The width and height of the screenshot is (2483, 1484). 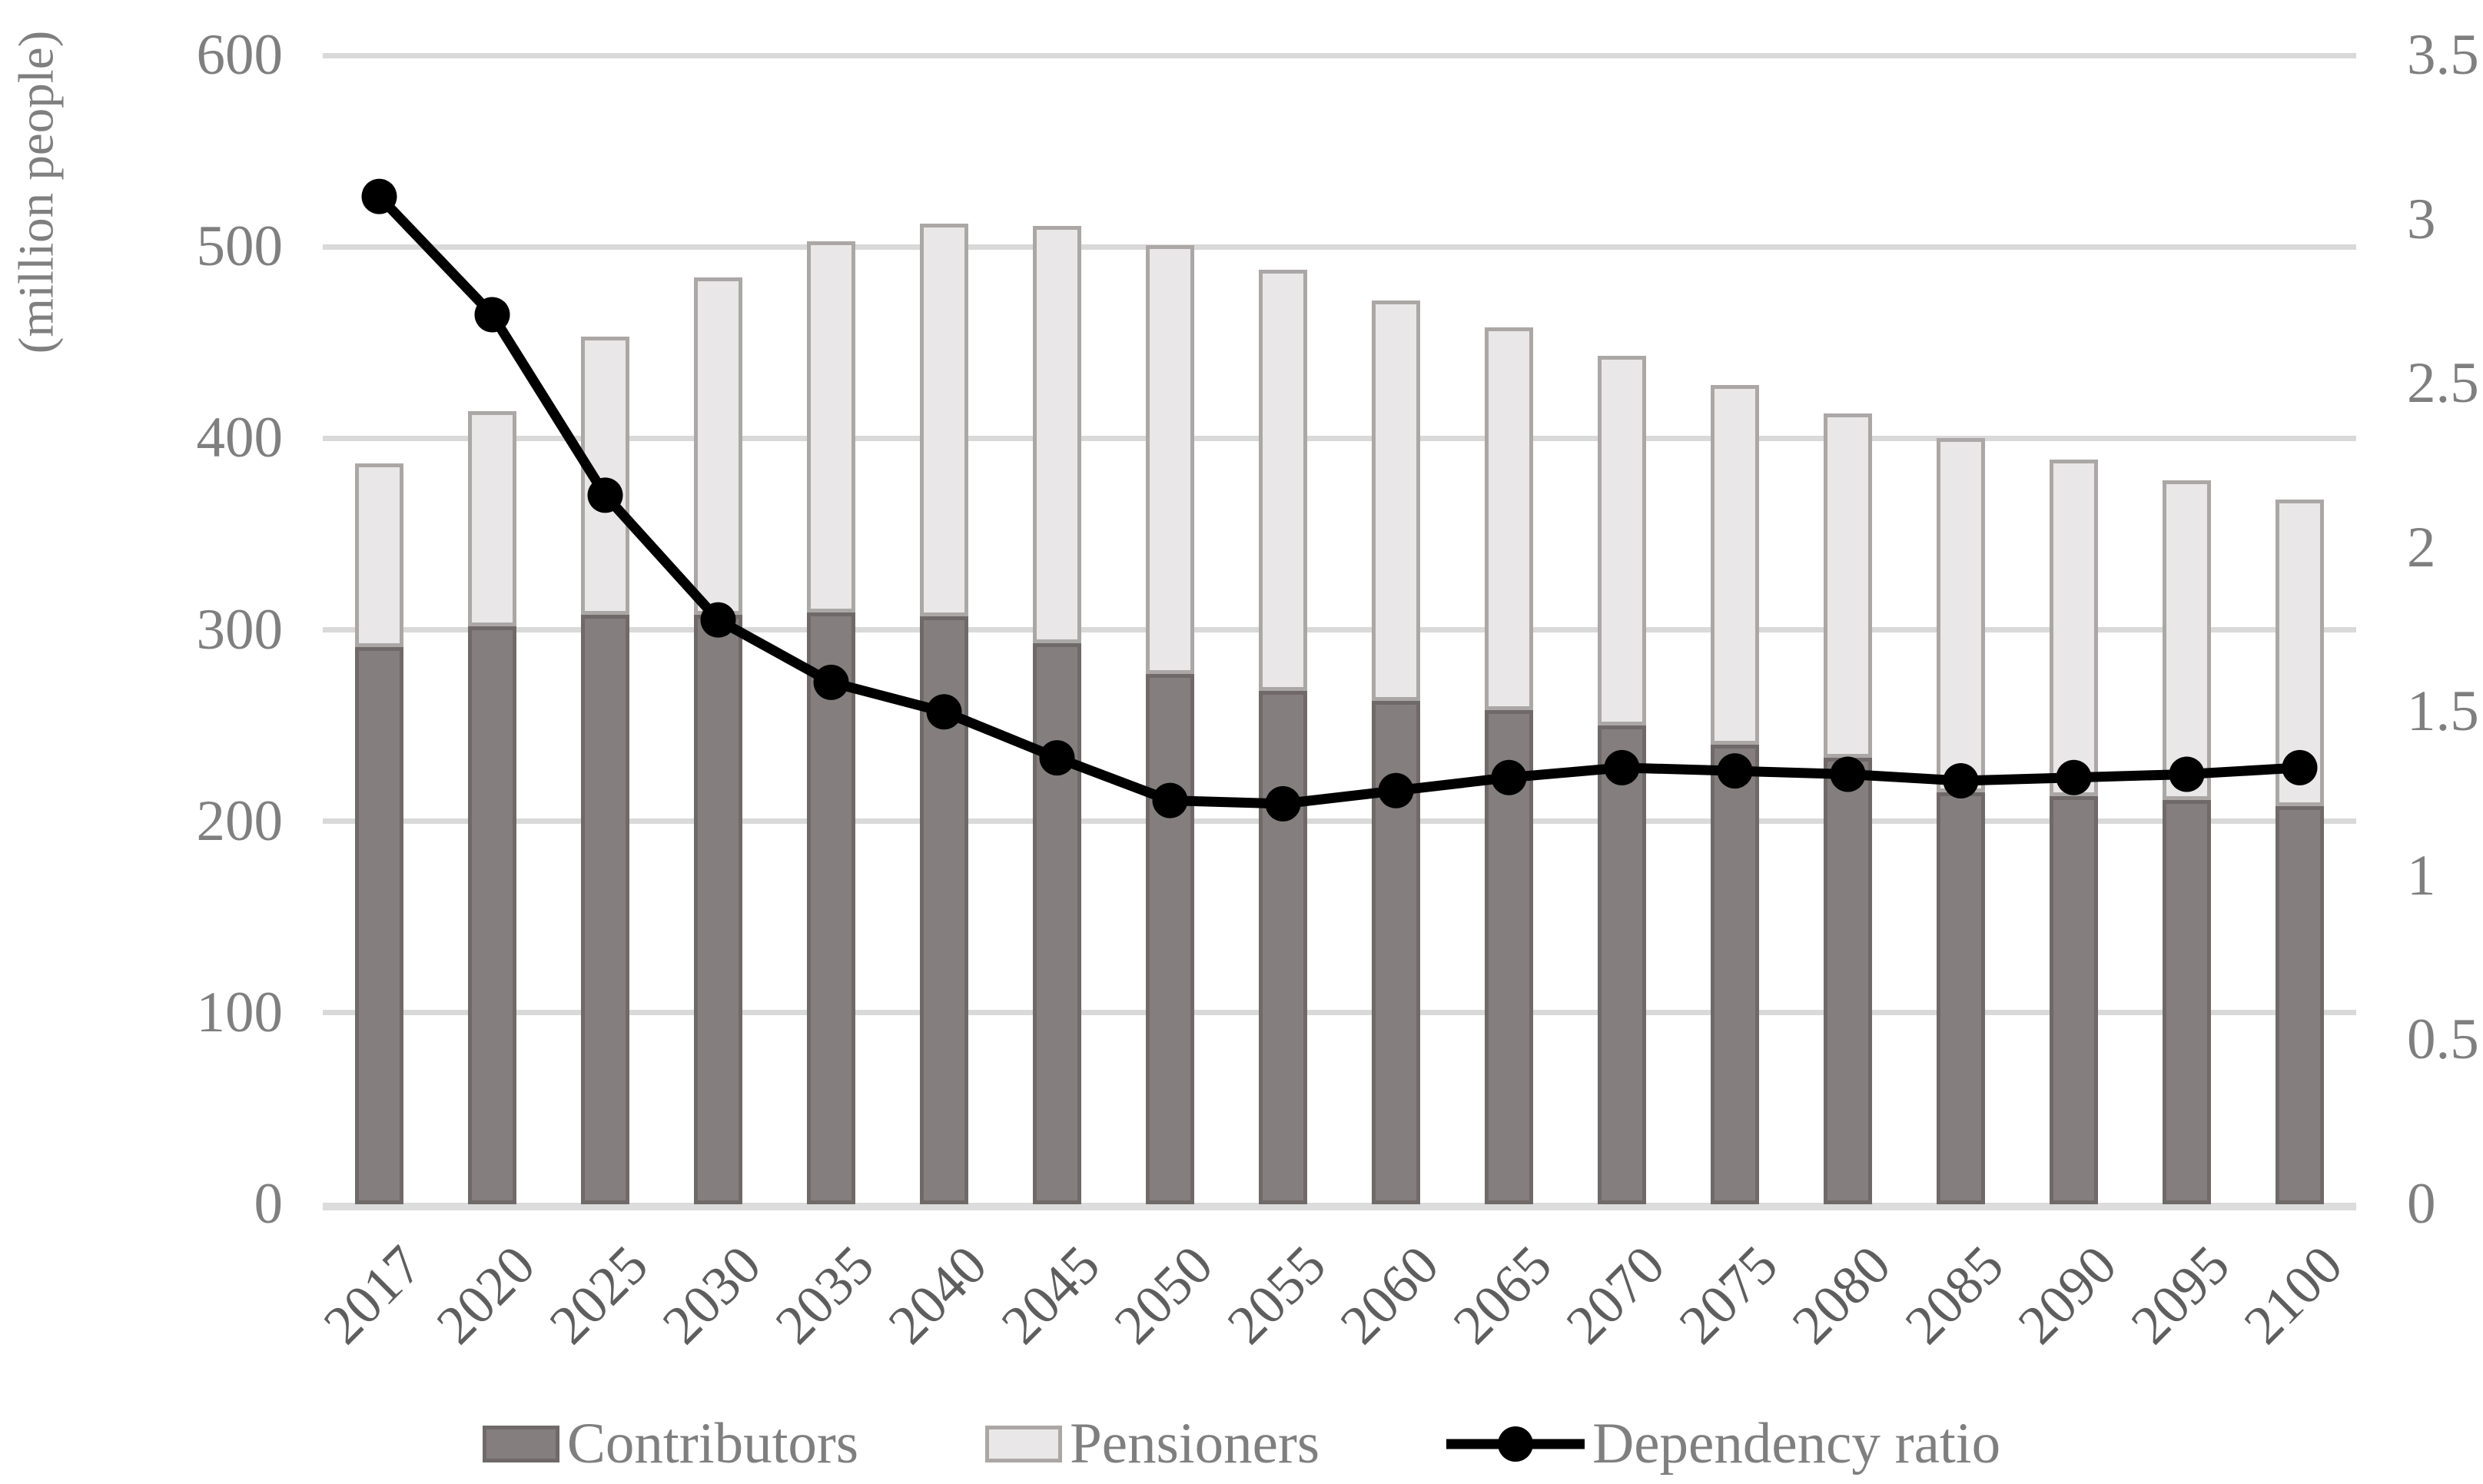 What do you see at coordinates (1170, 800) in the screenshot?
I see `data-point-marker-2050` at bounding box center [1170, 800].